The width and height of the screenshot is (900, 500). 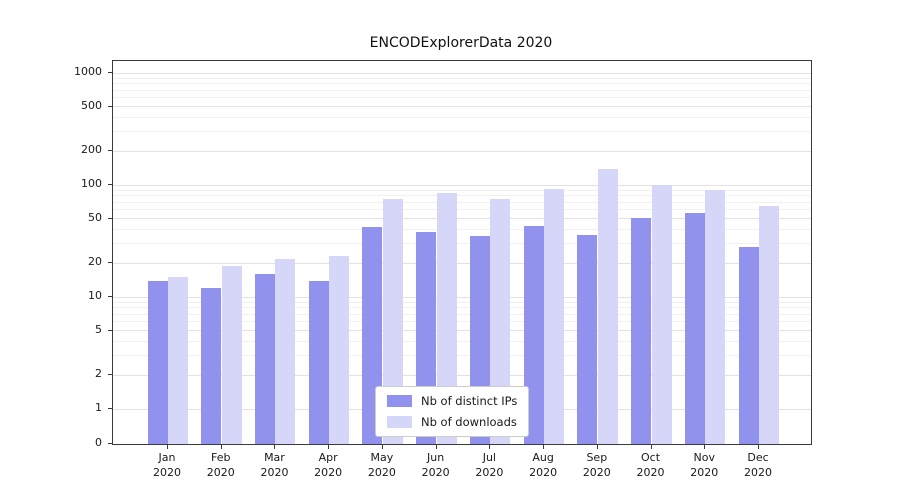 What do you see at coordinates (661, 314) in the screenshot?
I see `bar-nb-of-downloads-oct-2020` at bounding box center [661, 314].